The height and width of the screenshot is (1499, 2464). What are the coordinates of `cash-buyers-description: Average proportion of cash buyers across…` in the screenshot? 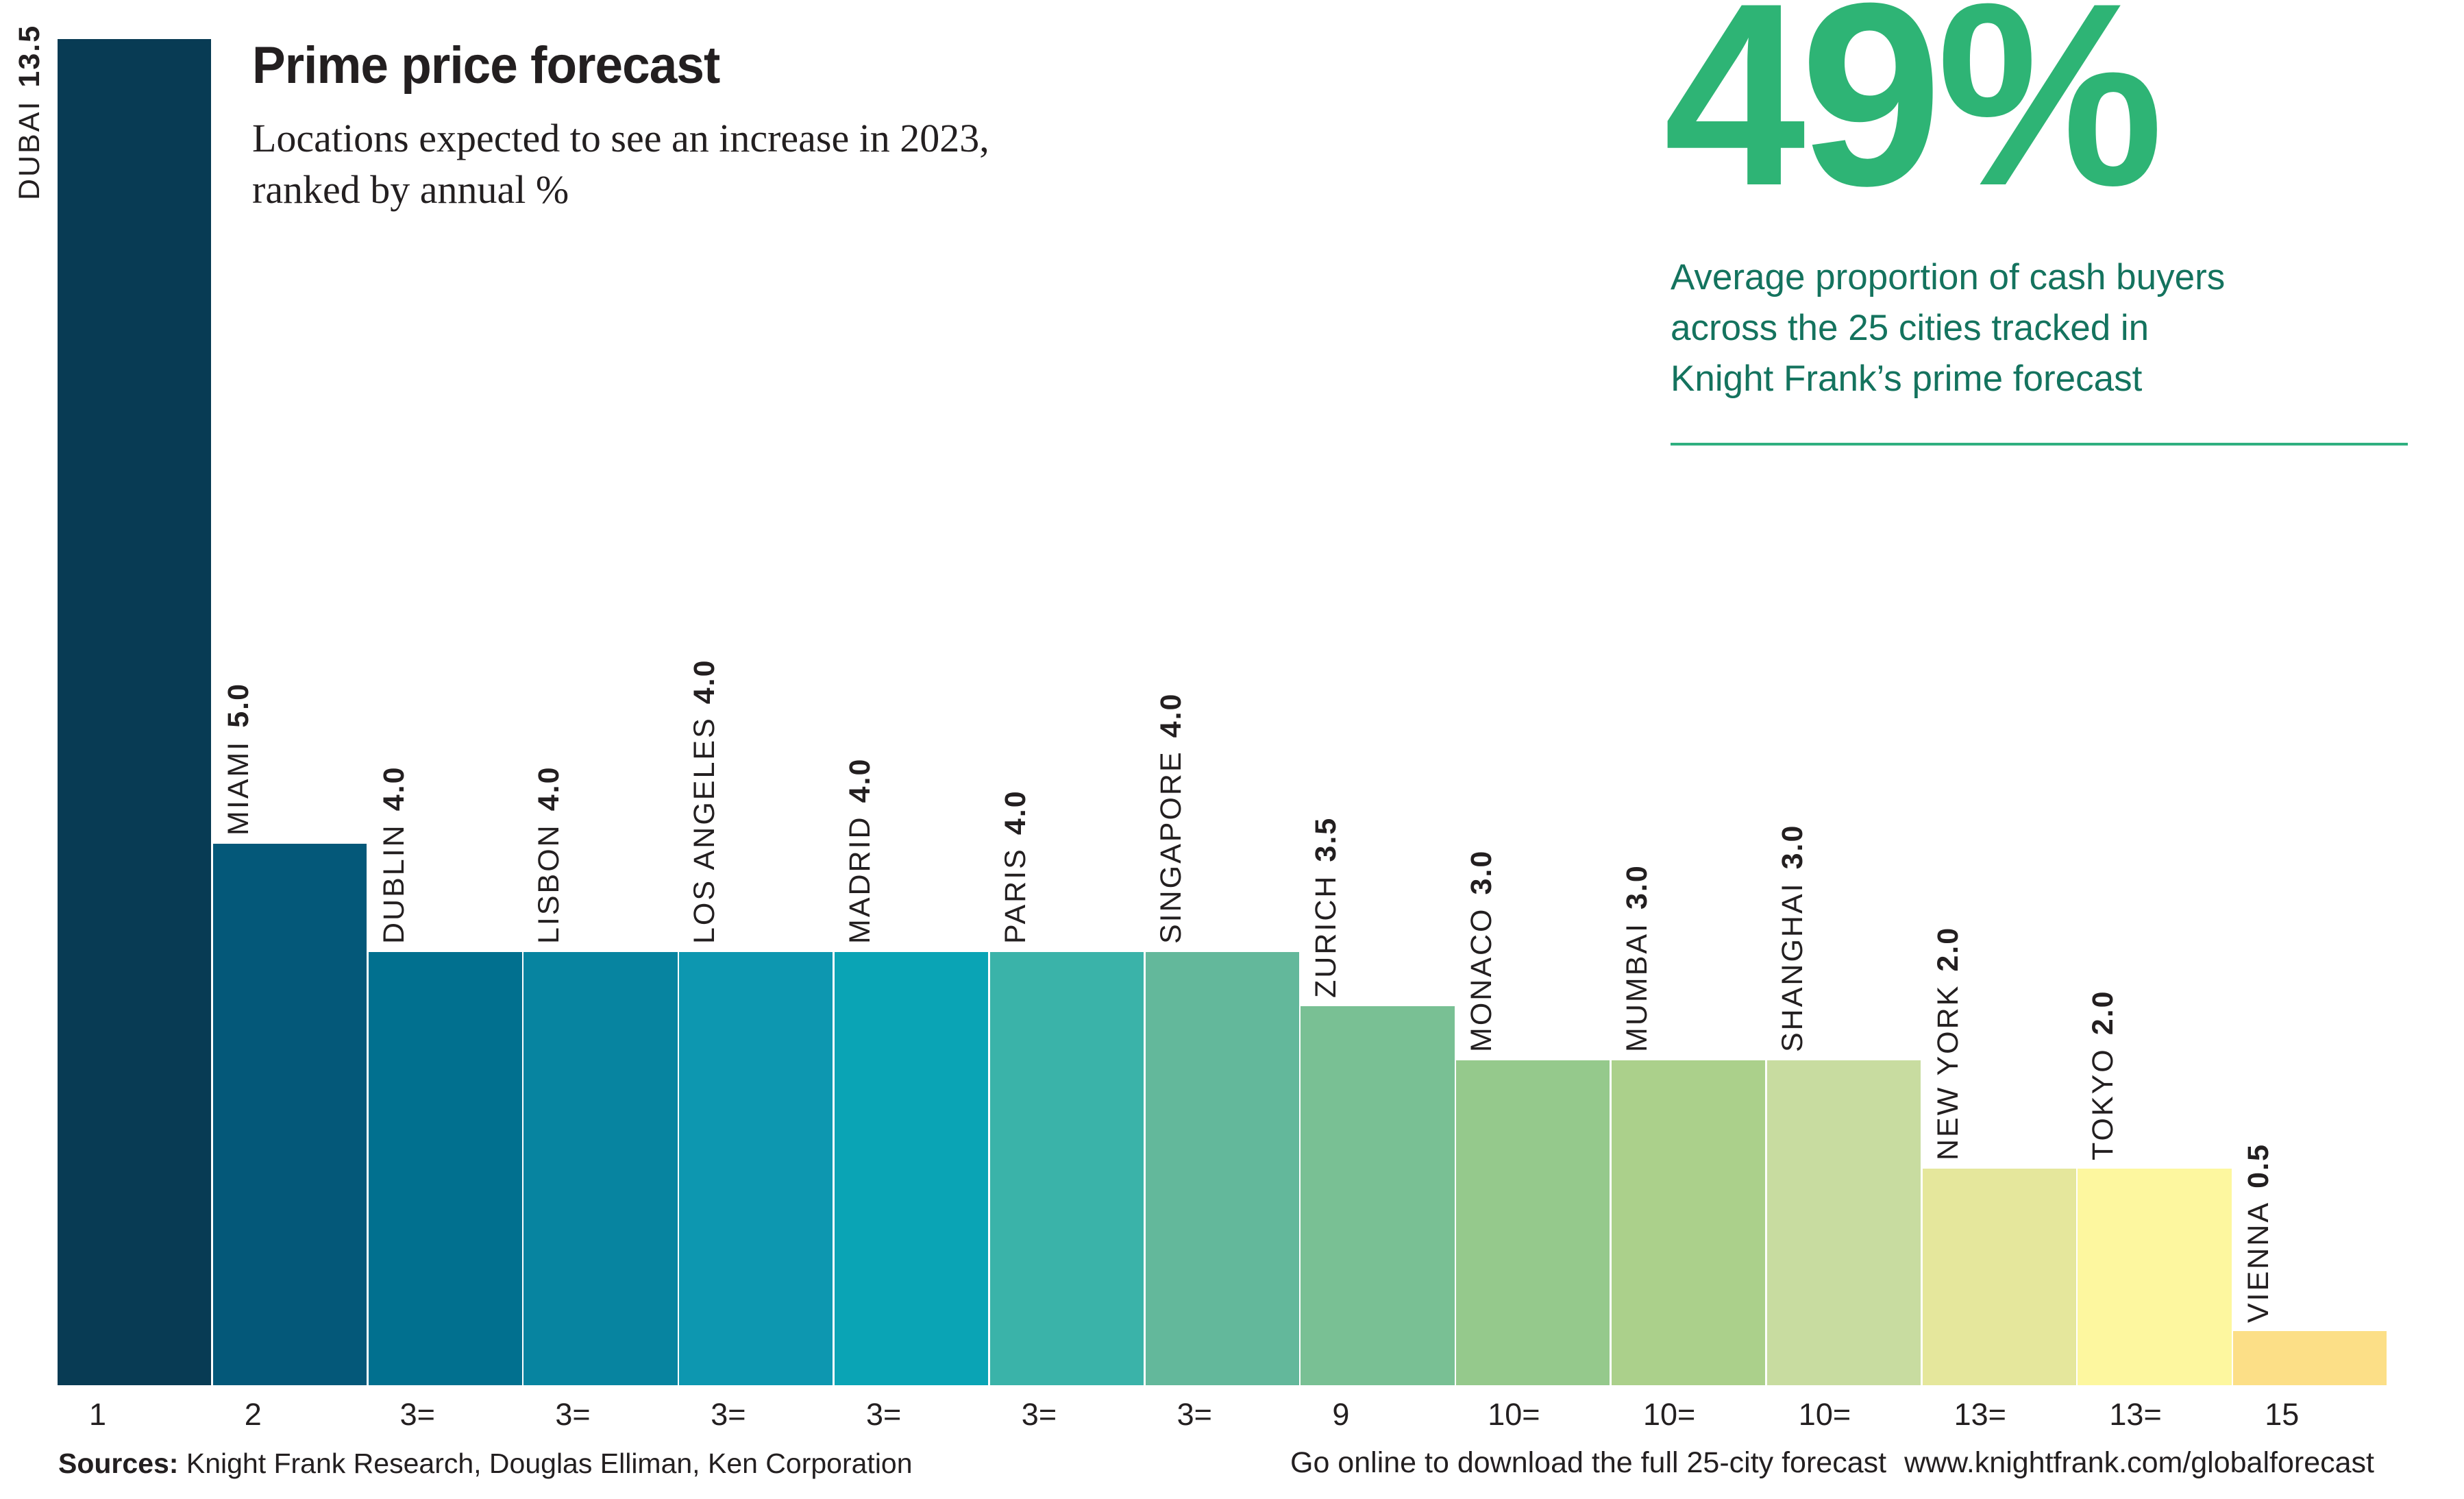 It's located at (1948, 328).